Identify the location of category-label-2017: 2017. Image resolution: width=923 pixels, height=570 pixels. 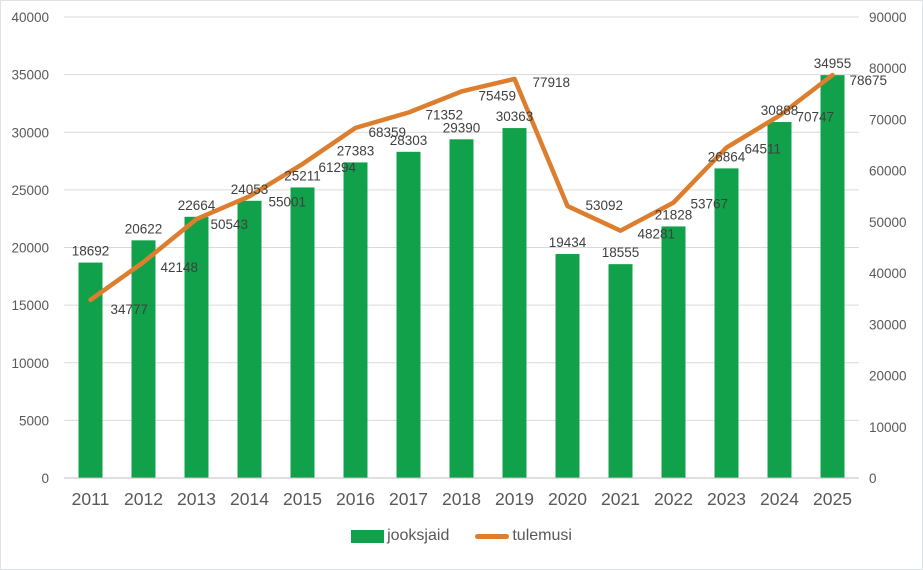
(408, 499).